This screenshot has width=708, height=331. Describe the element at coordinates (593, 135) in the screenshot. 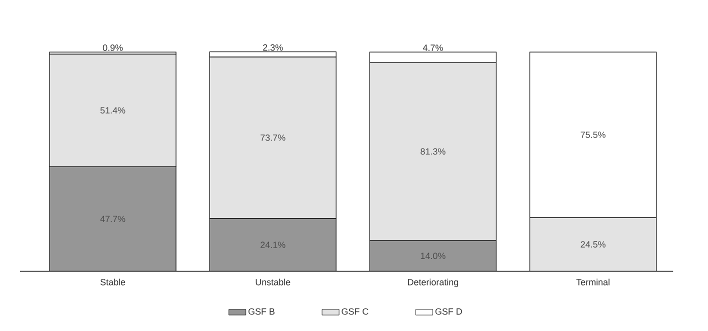

I see `data-label: 75.5%` at that location.